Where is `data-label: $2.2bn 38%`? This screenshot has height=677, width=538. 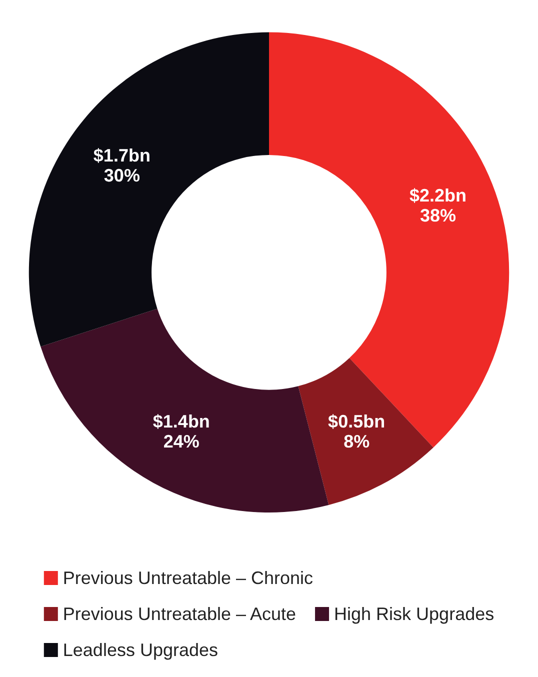 data-label: $2.2bn 38% is located at coordinates (438, 205).